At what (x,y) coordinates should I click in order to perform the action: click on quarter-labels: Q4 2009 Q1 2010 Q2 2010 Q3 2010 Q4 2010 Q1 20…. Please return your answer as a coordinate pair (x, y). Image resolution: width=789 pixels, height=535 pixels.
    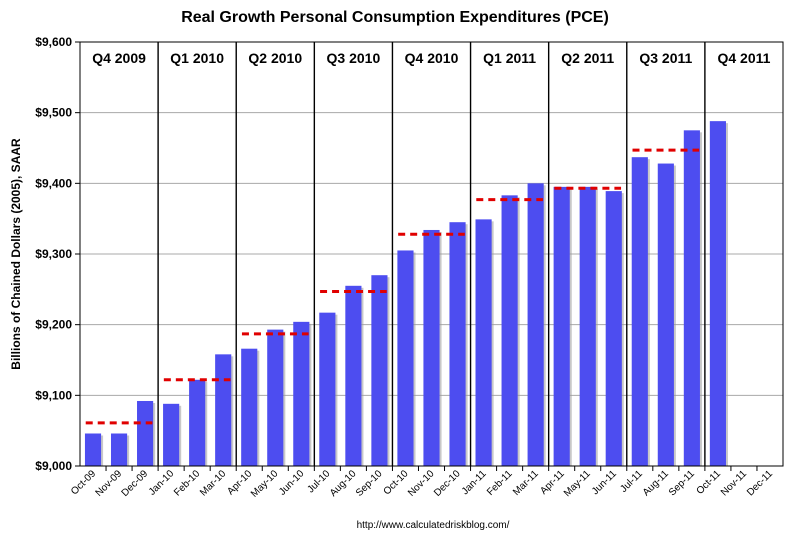
    Looking at the image, I should click on (431, 58).